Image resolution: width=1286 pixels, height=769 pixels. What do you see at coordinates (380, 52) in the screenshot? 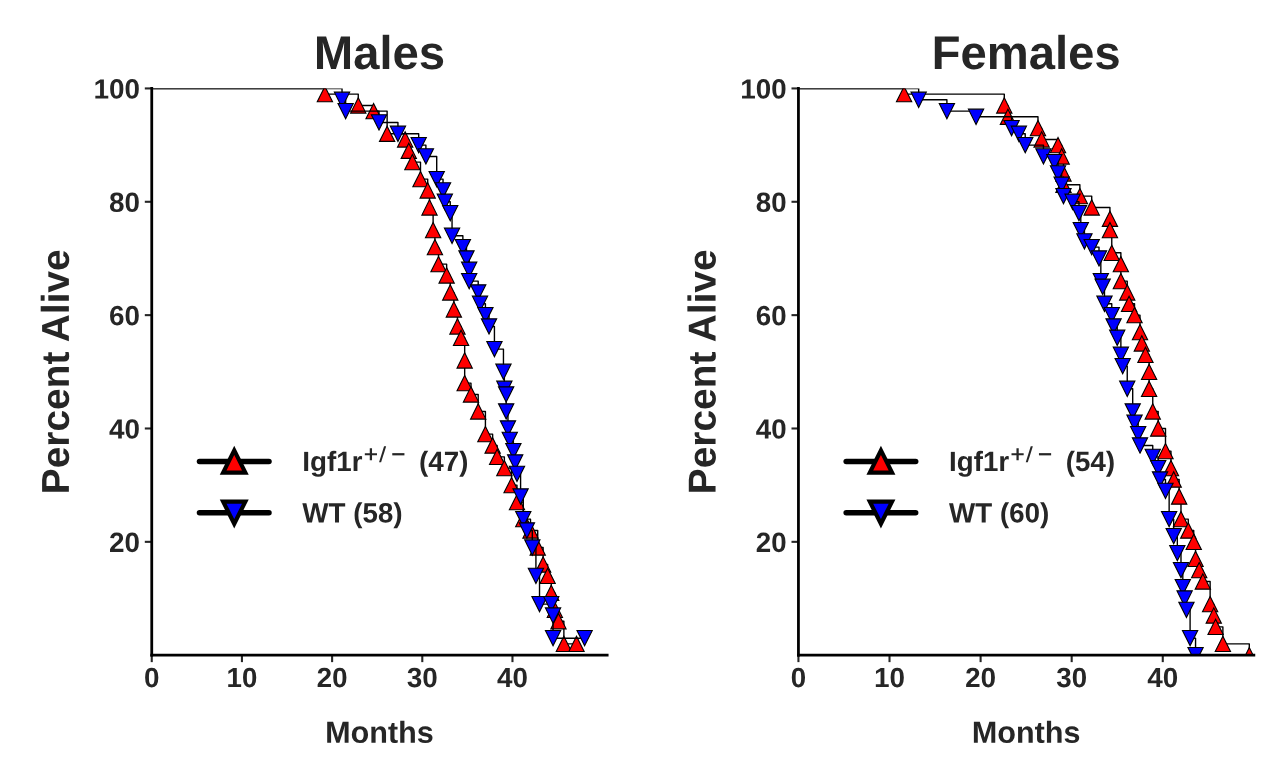
I see `chart-title: Males` at bounding box center [380, 52].